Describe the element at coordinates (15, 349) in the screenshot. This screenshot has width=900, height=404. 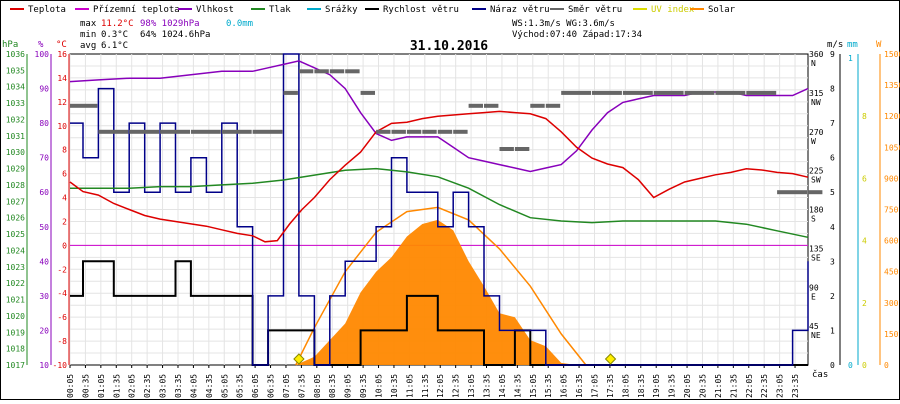
I see `hpa-tick-label: 1018` at that location.